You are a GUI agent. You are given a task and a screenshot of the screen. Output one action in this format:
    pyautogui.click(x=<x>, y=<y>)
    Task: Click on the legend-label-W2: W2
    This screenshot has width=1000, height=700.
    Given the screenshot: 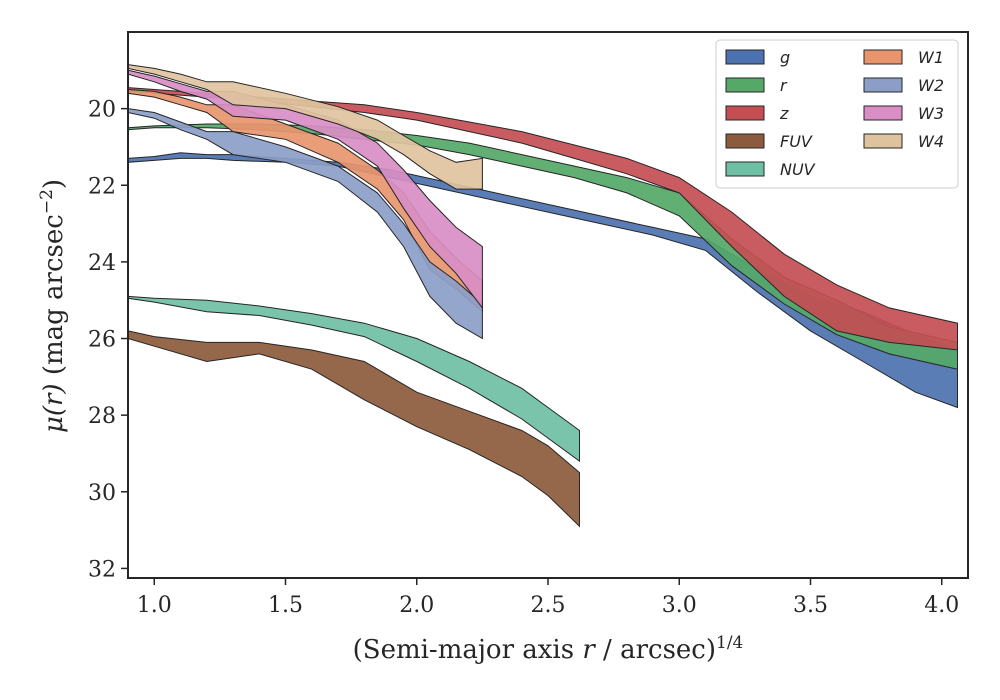 What is the action you would take?
    pyautogui.click(x=931, y=85)
    